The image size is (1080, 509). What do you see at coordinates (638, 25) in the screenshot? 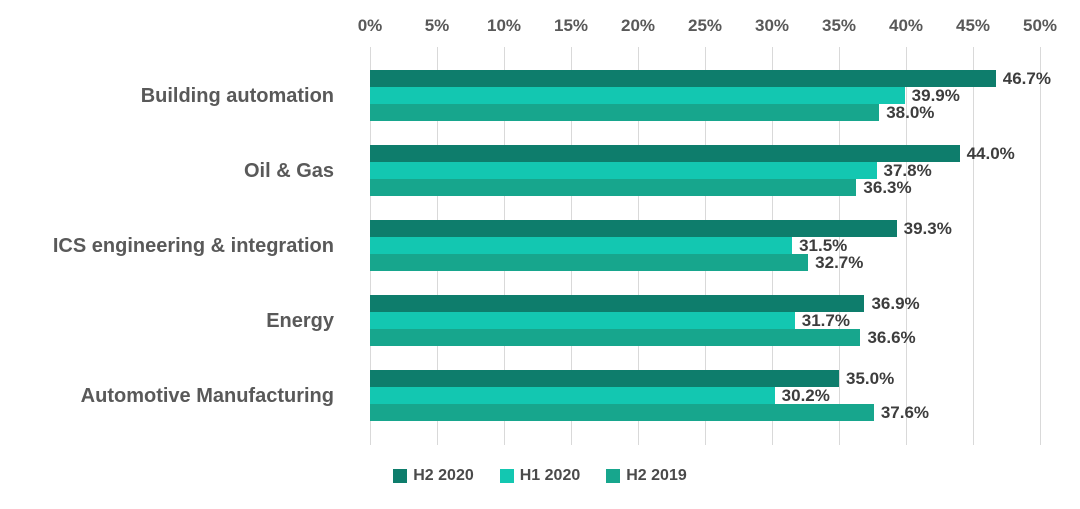
I see `x-axis-tick-label: 20%` at bounding box center [638, 25].